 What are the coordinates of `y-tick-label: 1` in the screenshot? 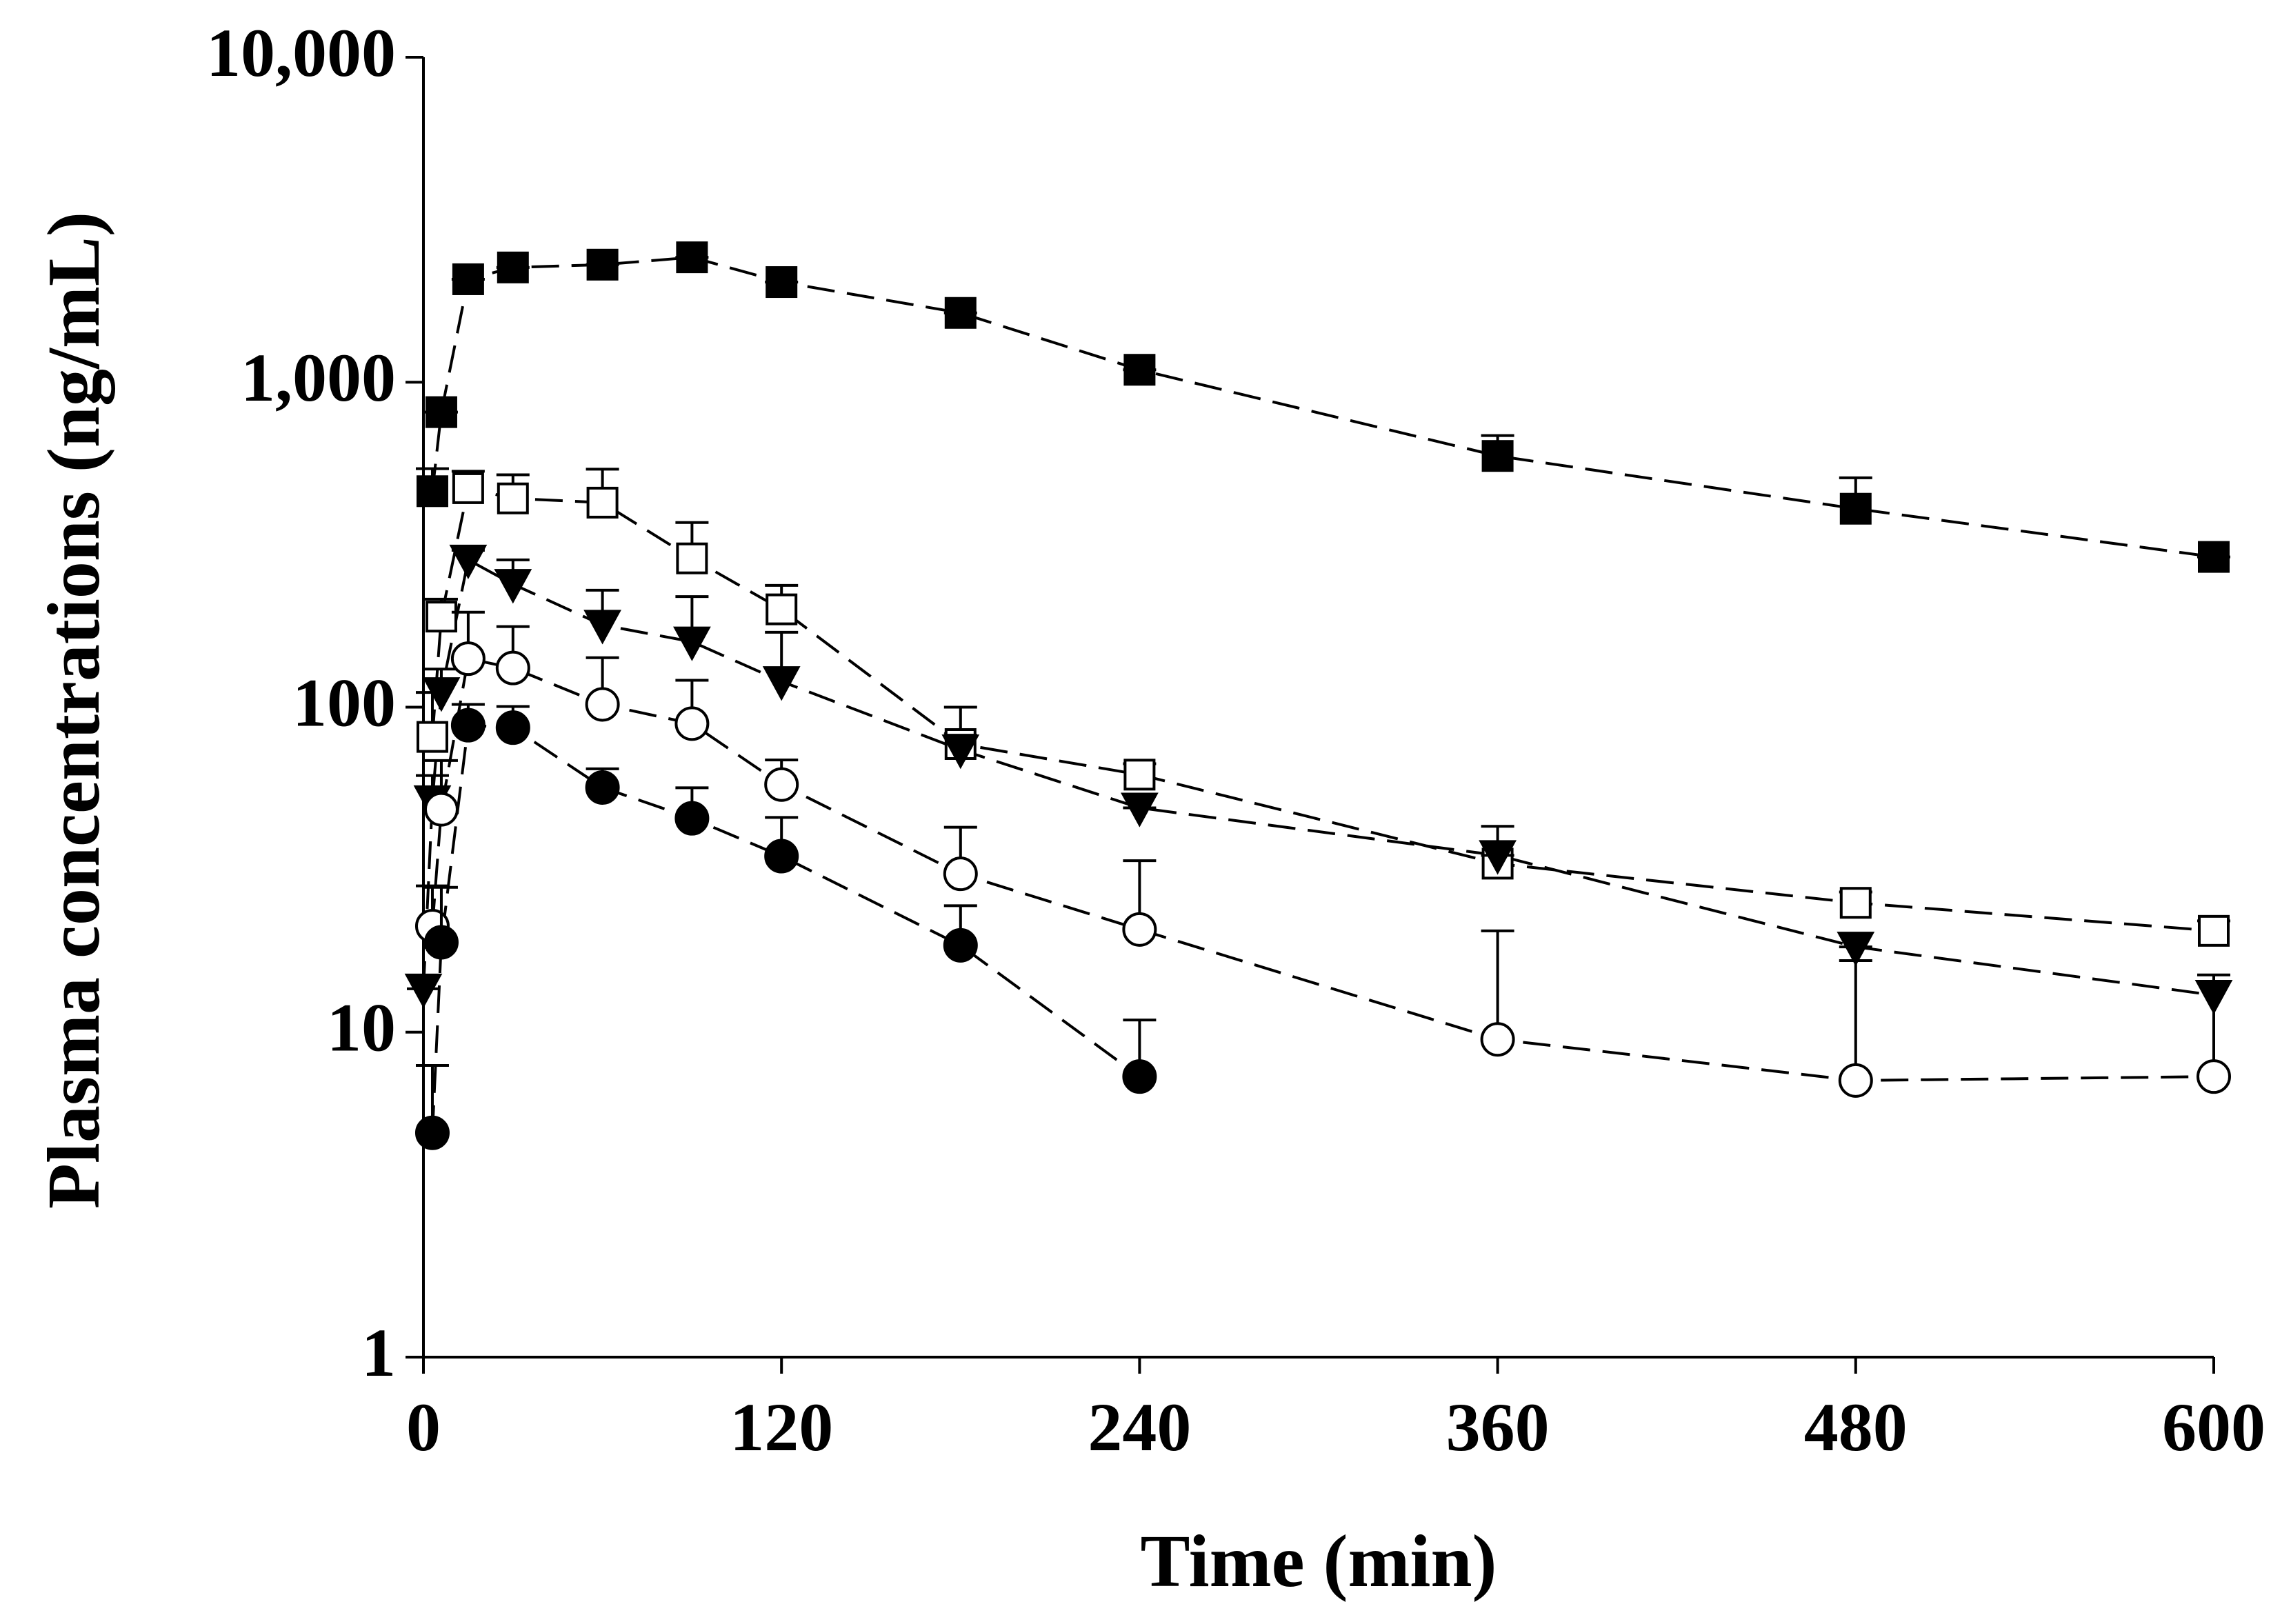 It's located at (378, 1352).